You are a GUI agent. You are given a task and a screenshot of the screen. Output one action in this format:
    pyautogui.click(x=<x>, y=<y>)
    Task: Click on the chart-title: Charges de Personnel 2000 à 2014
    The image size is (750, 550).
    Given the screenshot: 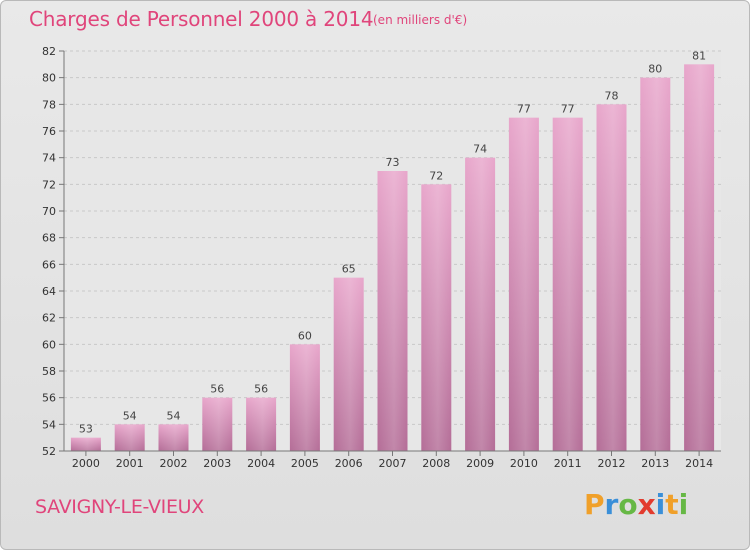 What is the action you would take?
    pyautogui.click(x=201, y=19)
    